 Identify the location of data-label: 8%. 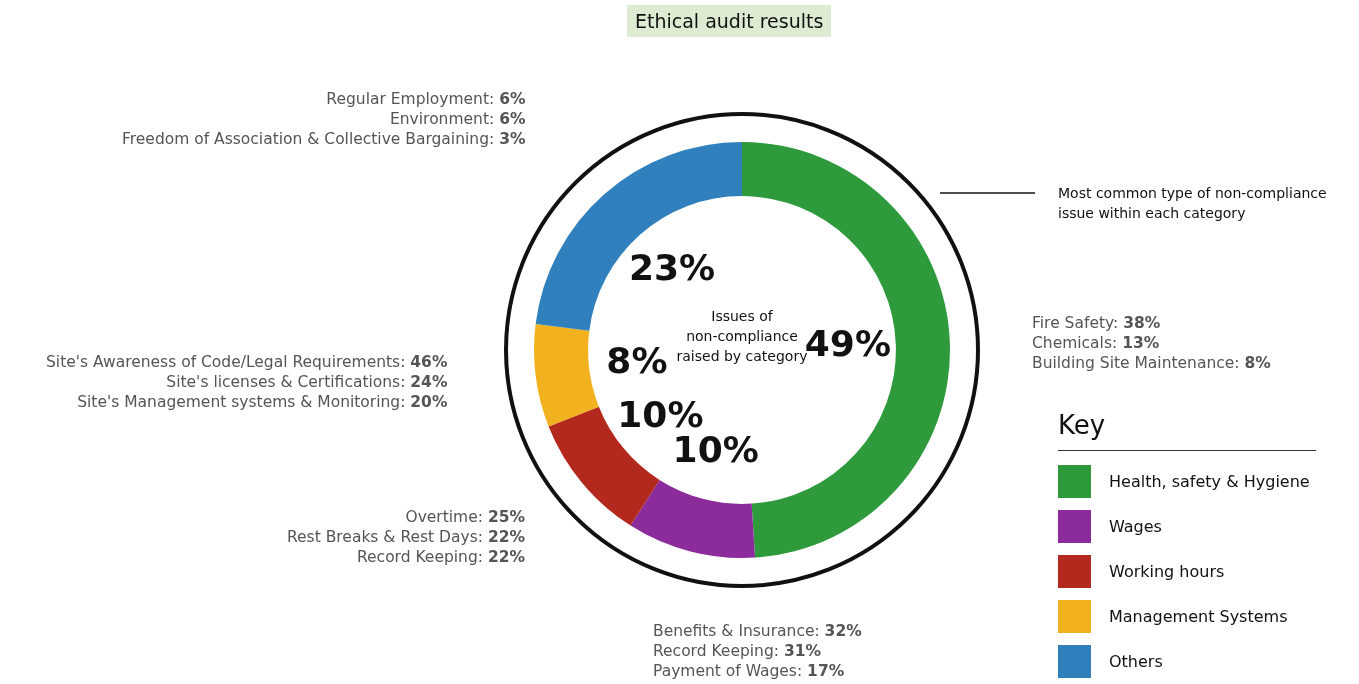
(637, 360).